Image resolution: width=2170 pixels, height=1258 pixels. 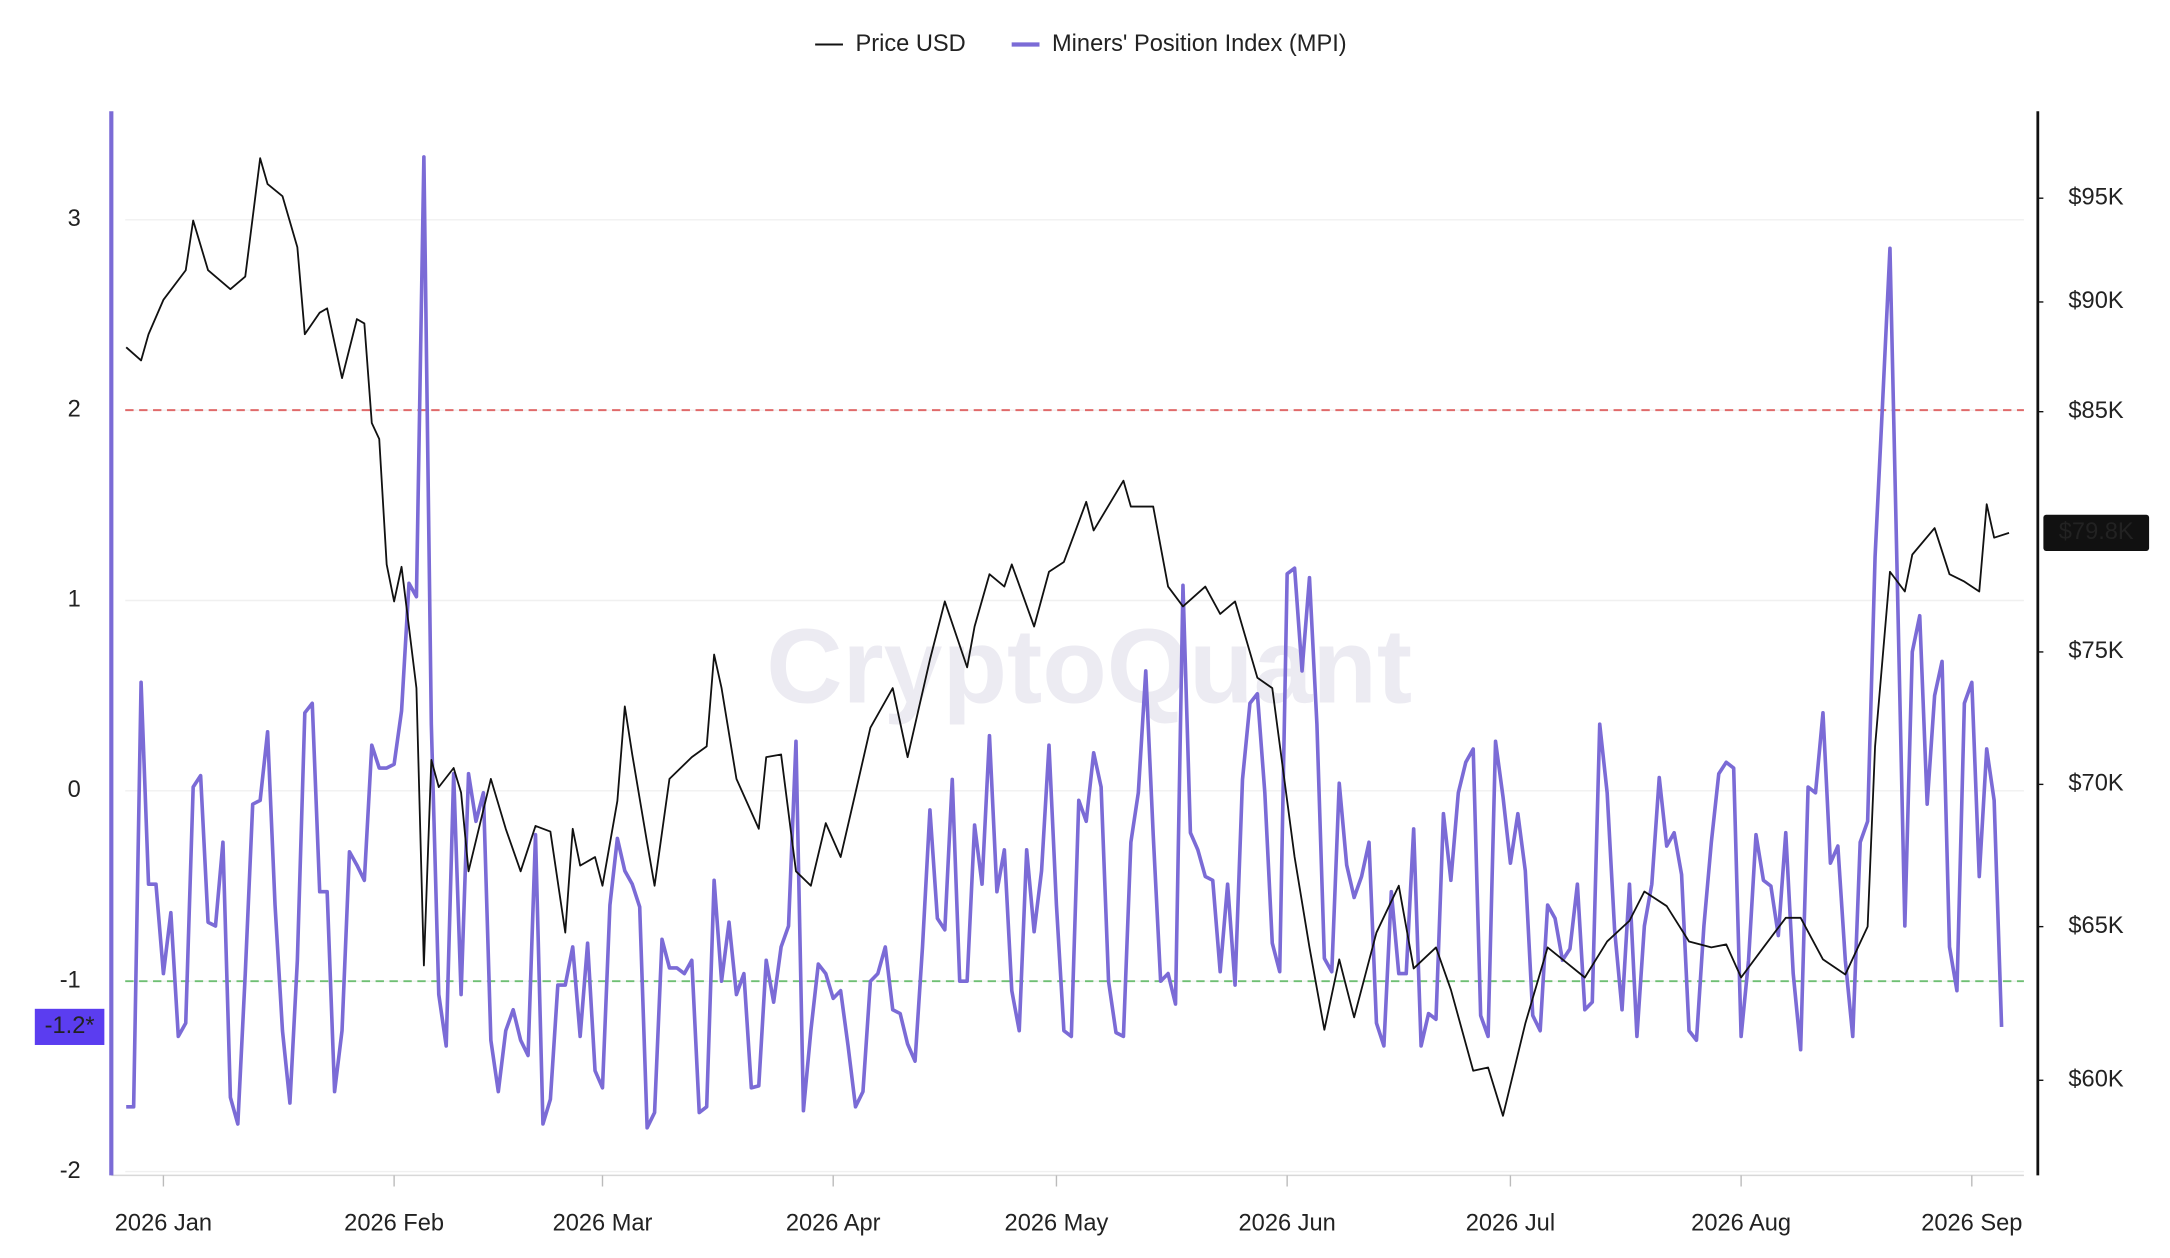 I want to click on y2-tick-label: $90K, so click(x=2095, y=301).